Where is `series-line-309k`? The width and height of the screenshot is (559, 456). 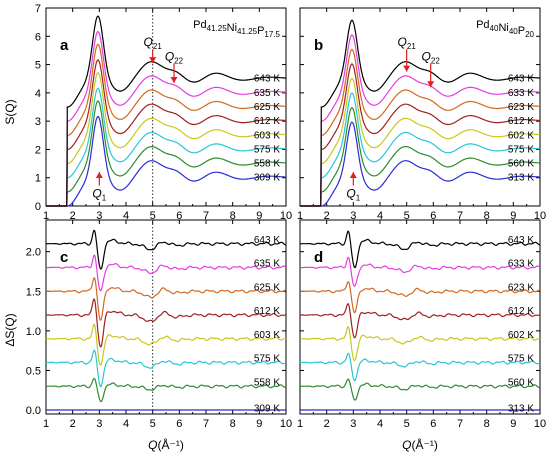
series-line-309k is located at coordinates (166, 161).